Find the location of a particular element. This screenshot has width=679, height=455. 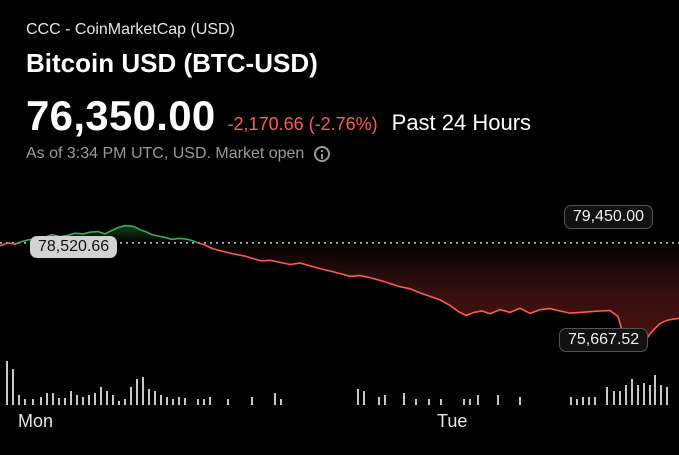

asset-title: Bitcoin USD (BTC-USD) is located at coordinates (172, 63).